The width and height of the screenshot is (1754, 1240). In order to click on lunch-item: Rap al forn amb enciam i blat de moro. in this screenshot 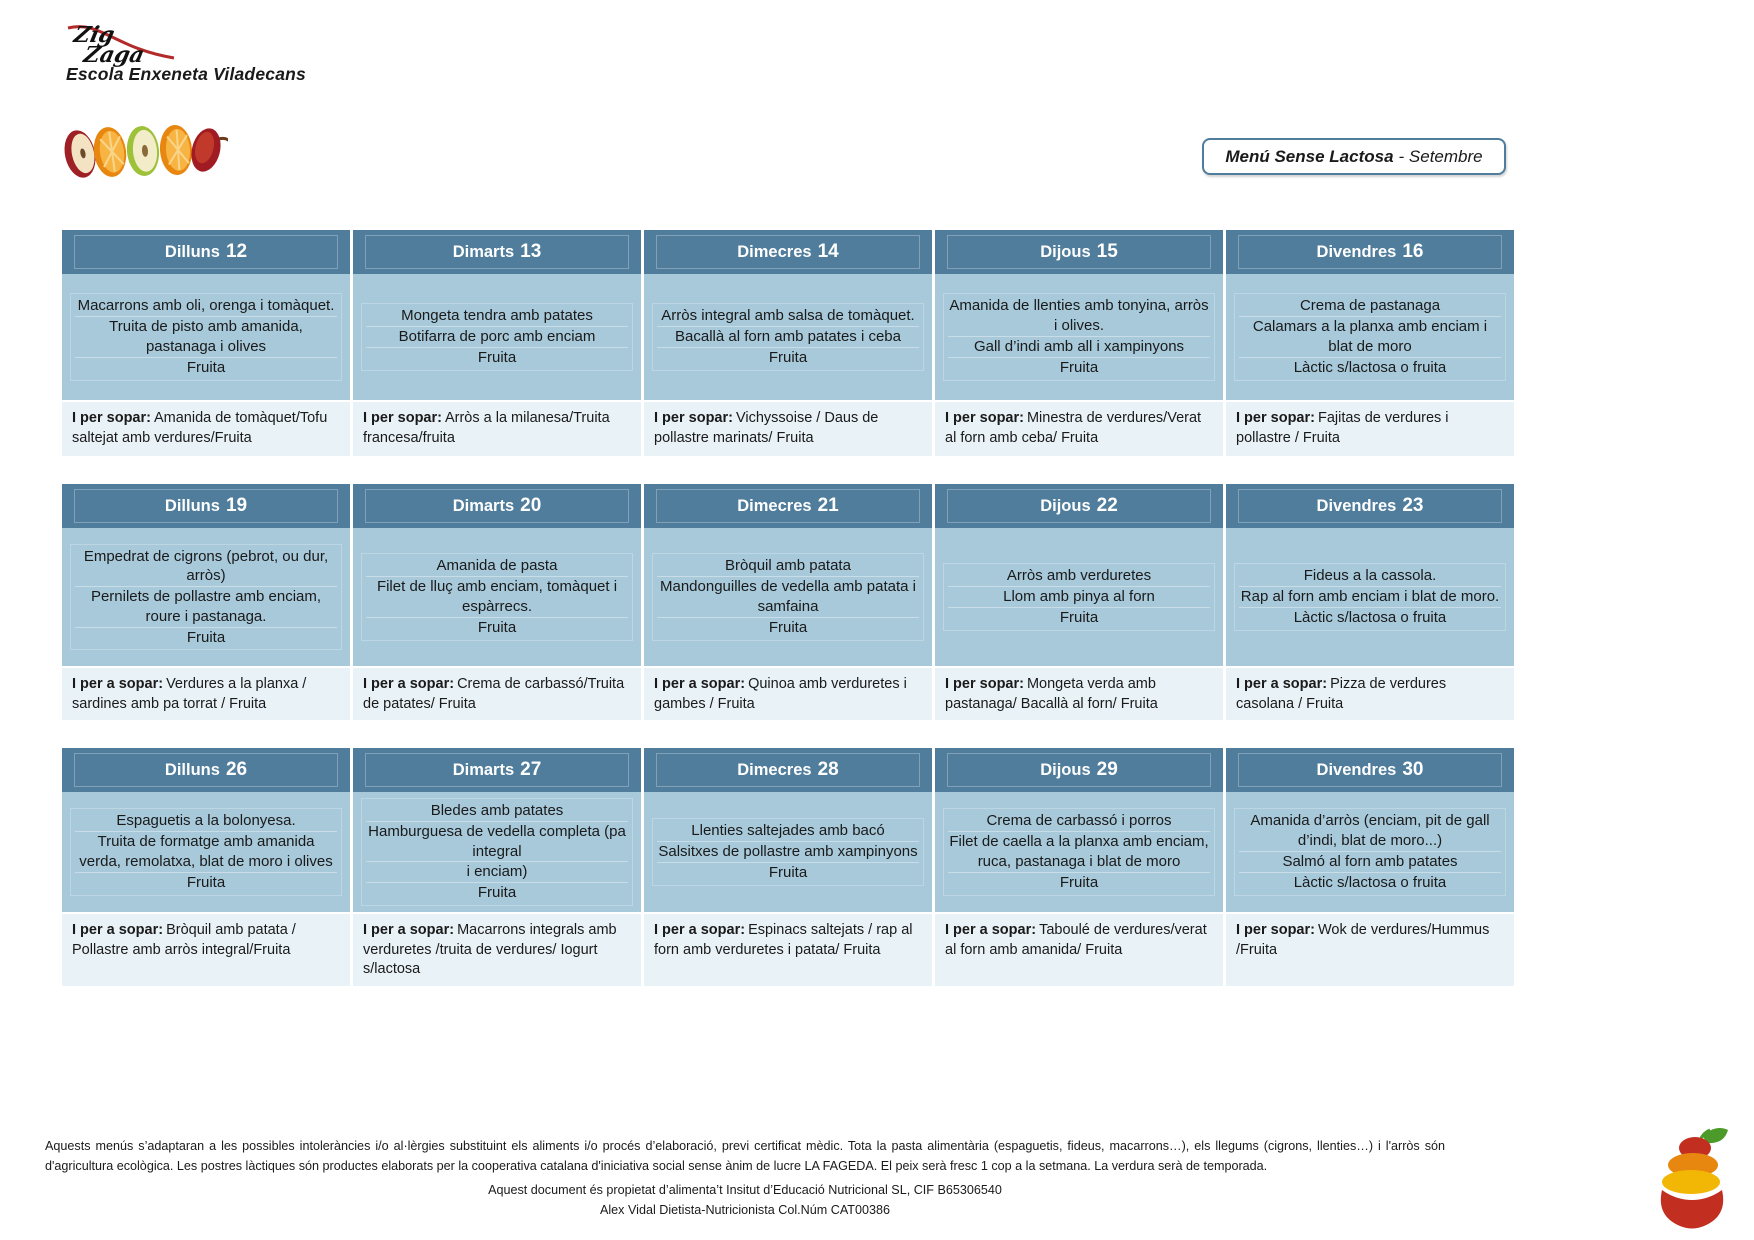, I will do `click(1370, 596)`.